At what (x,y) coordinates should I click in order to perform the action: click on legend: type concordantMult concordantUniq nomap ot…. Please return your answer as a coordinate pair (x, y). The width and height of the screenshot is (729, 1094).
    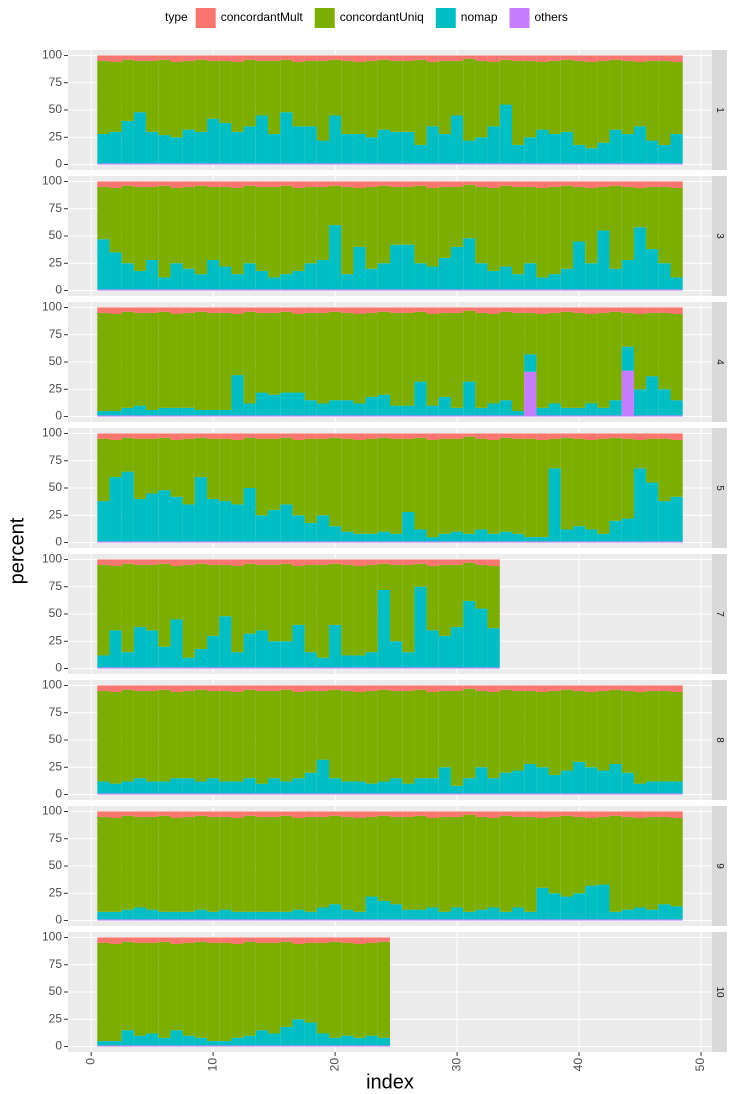
    Looking at the image, I should click on (366, 18).